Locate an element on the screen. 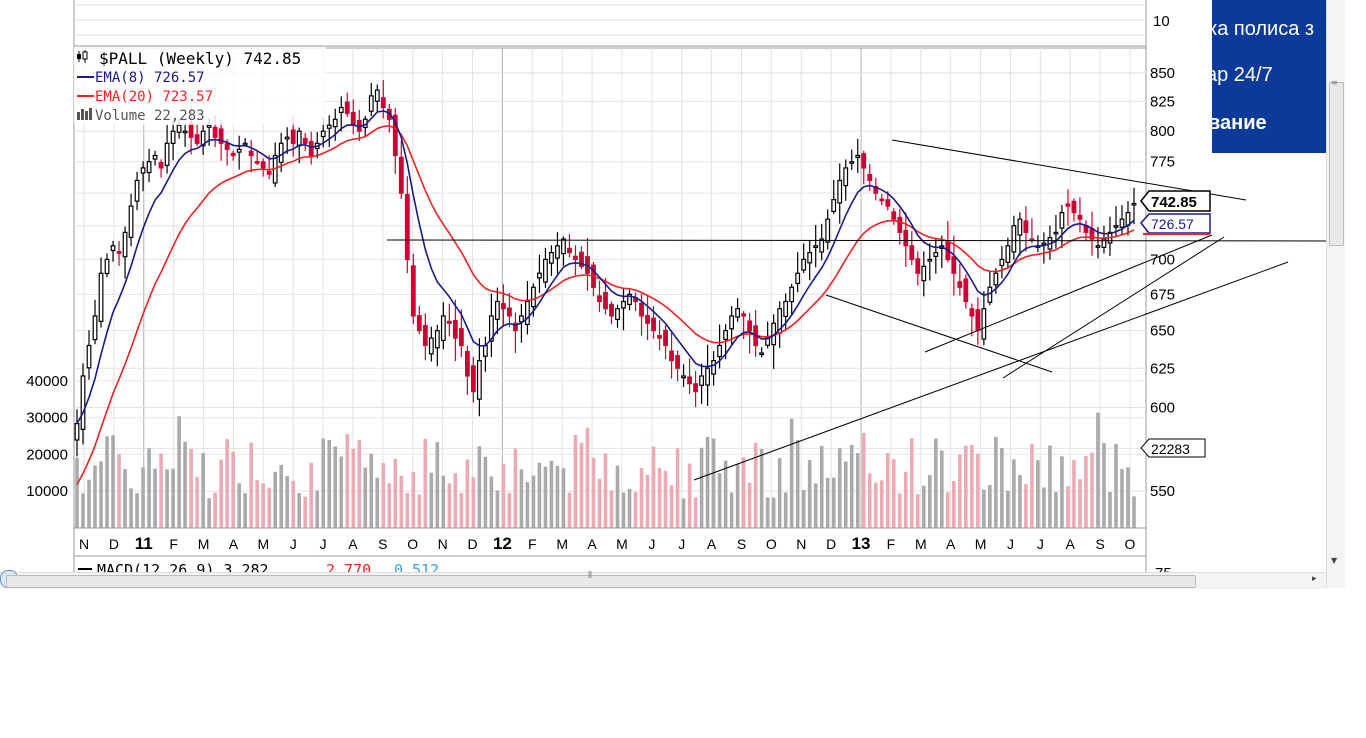 The height and width of the screenshot is (738, 1366). scroll-right-arrow-icon: ▸ is located at coordinates (1314, 579).